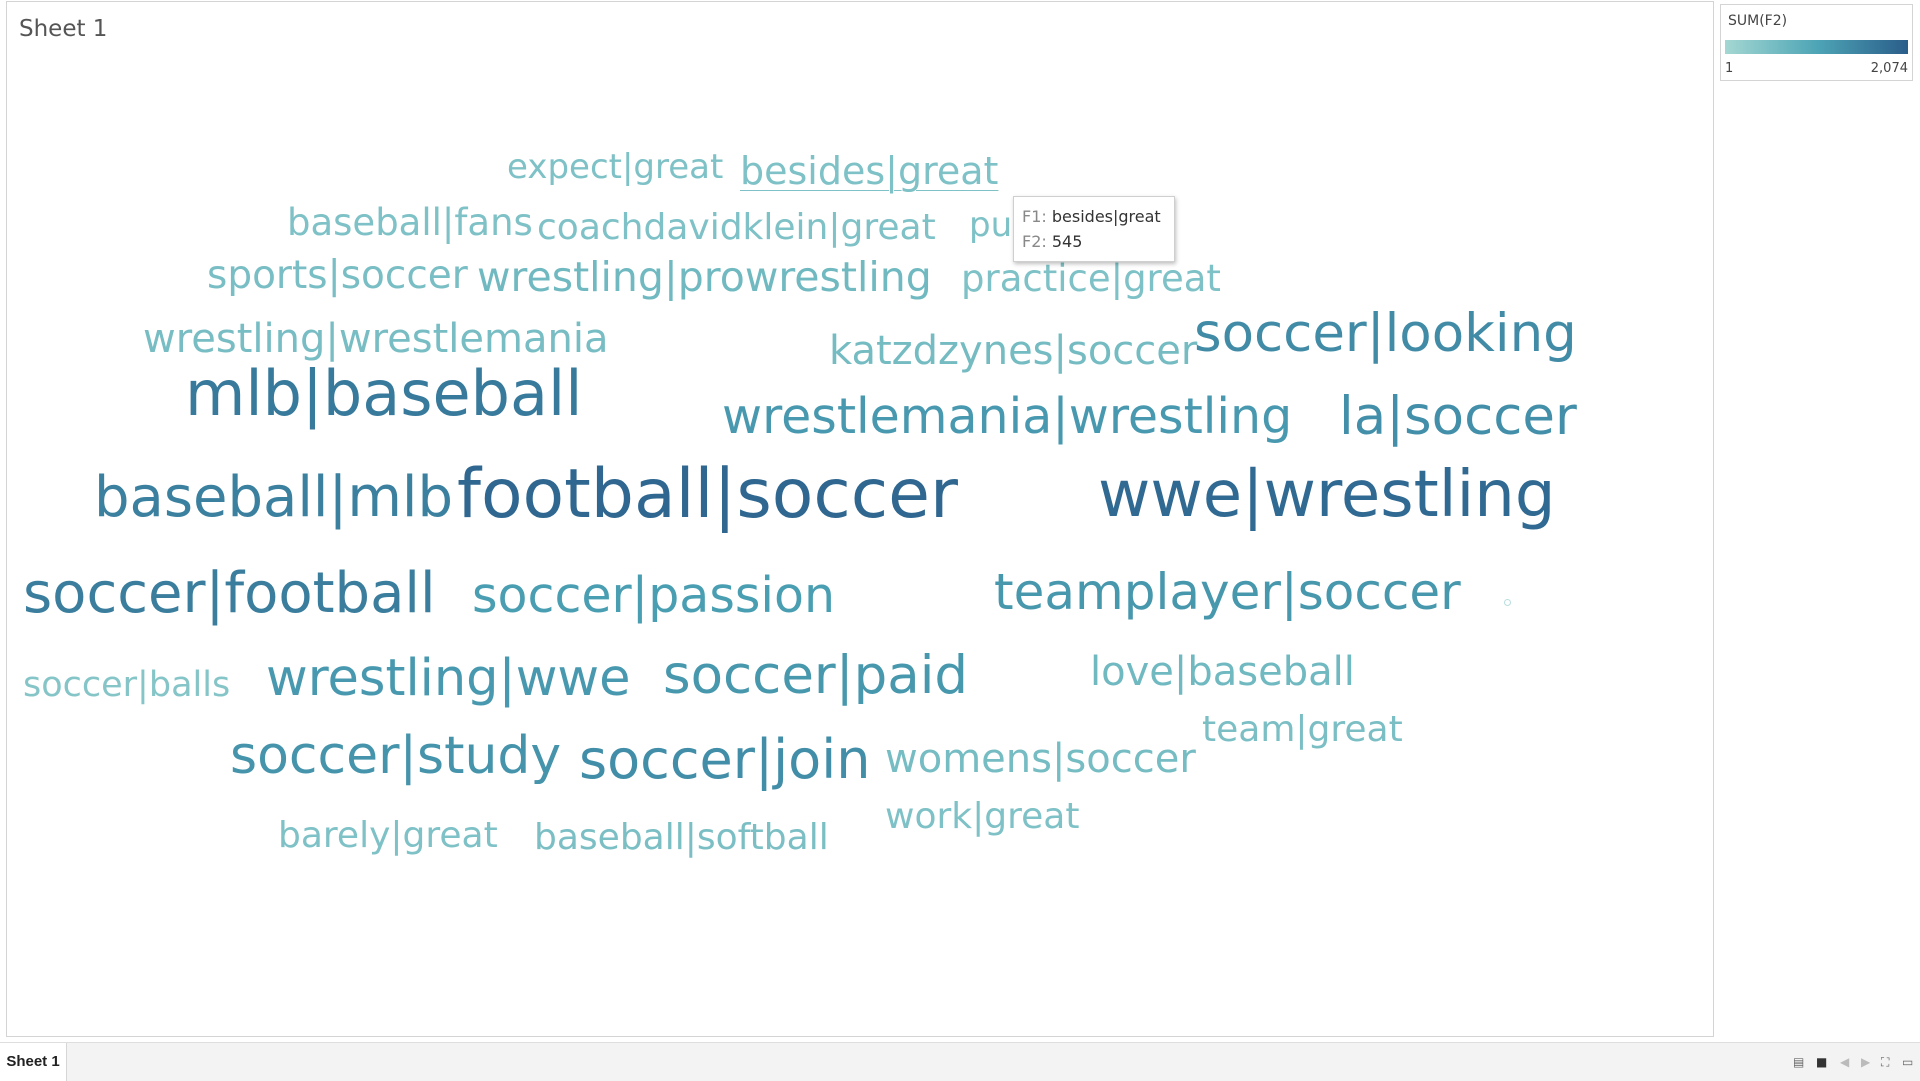 This screenshot has height=1081, width=1920. What do you see at coordinates (725, 759) in the screenshot?
I see `word-soccer-join: soccer|join` at bounding box center [725, 759].